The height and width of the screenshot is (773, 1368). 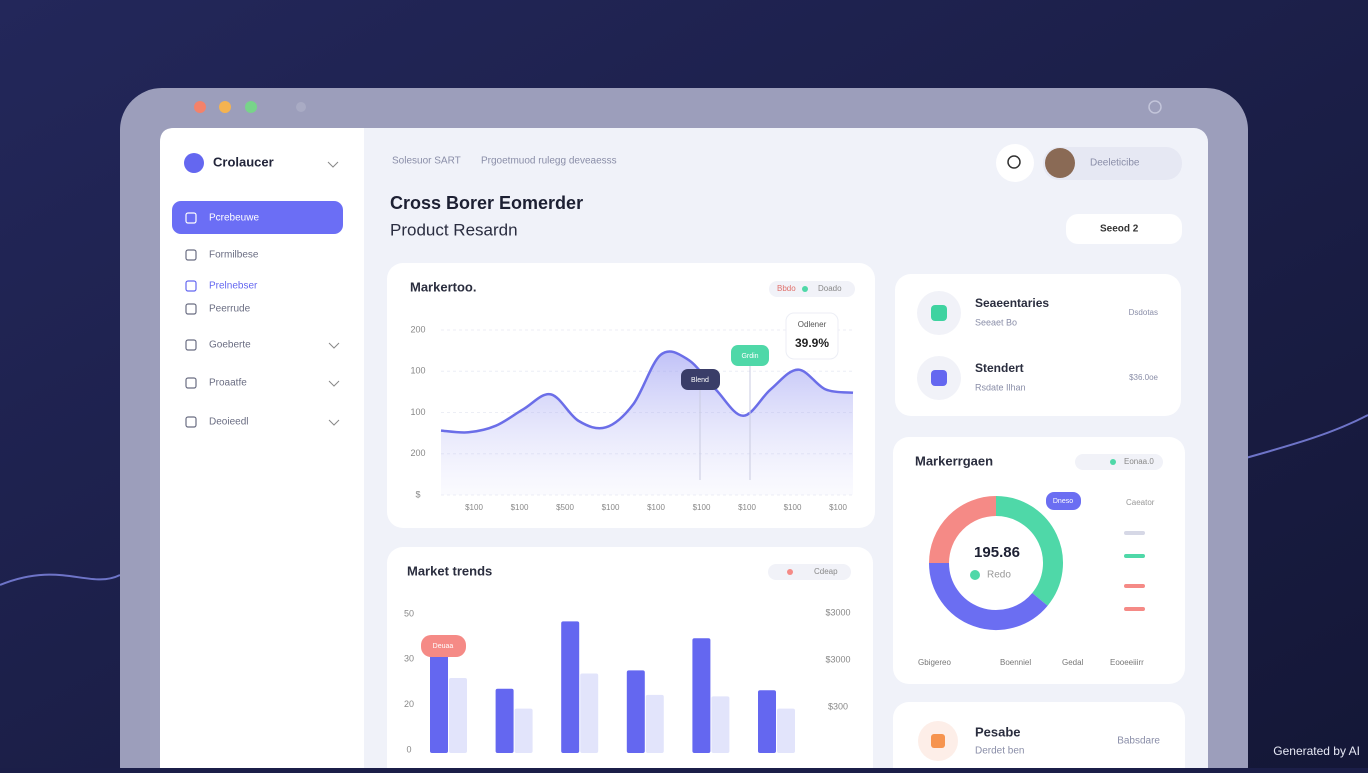 I want to click on donut-dot, so click(x=975, y=575).